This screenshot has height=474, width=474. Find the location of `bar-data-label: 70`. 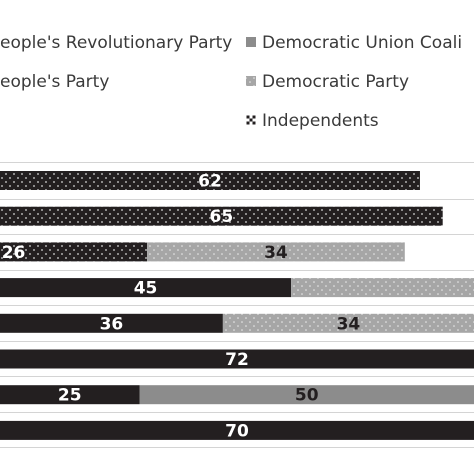

bar-data-label: 70 is located at coordinates (237, 431).